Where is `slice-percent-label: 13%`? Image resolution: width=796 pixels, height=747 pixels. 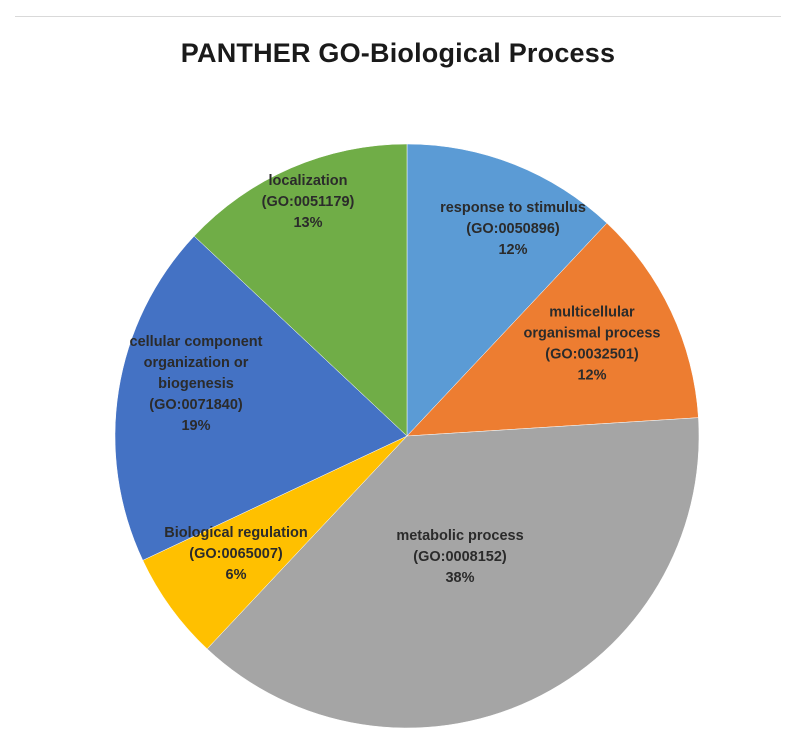
slice-percent-label: 13% is located at coordinates (307, 223).